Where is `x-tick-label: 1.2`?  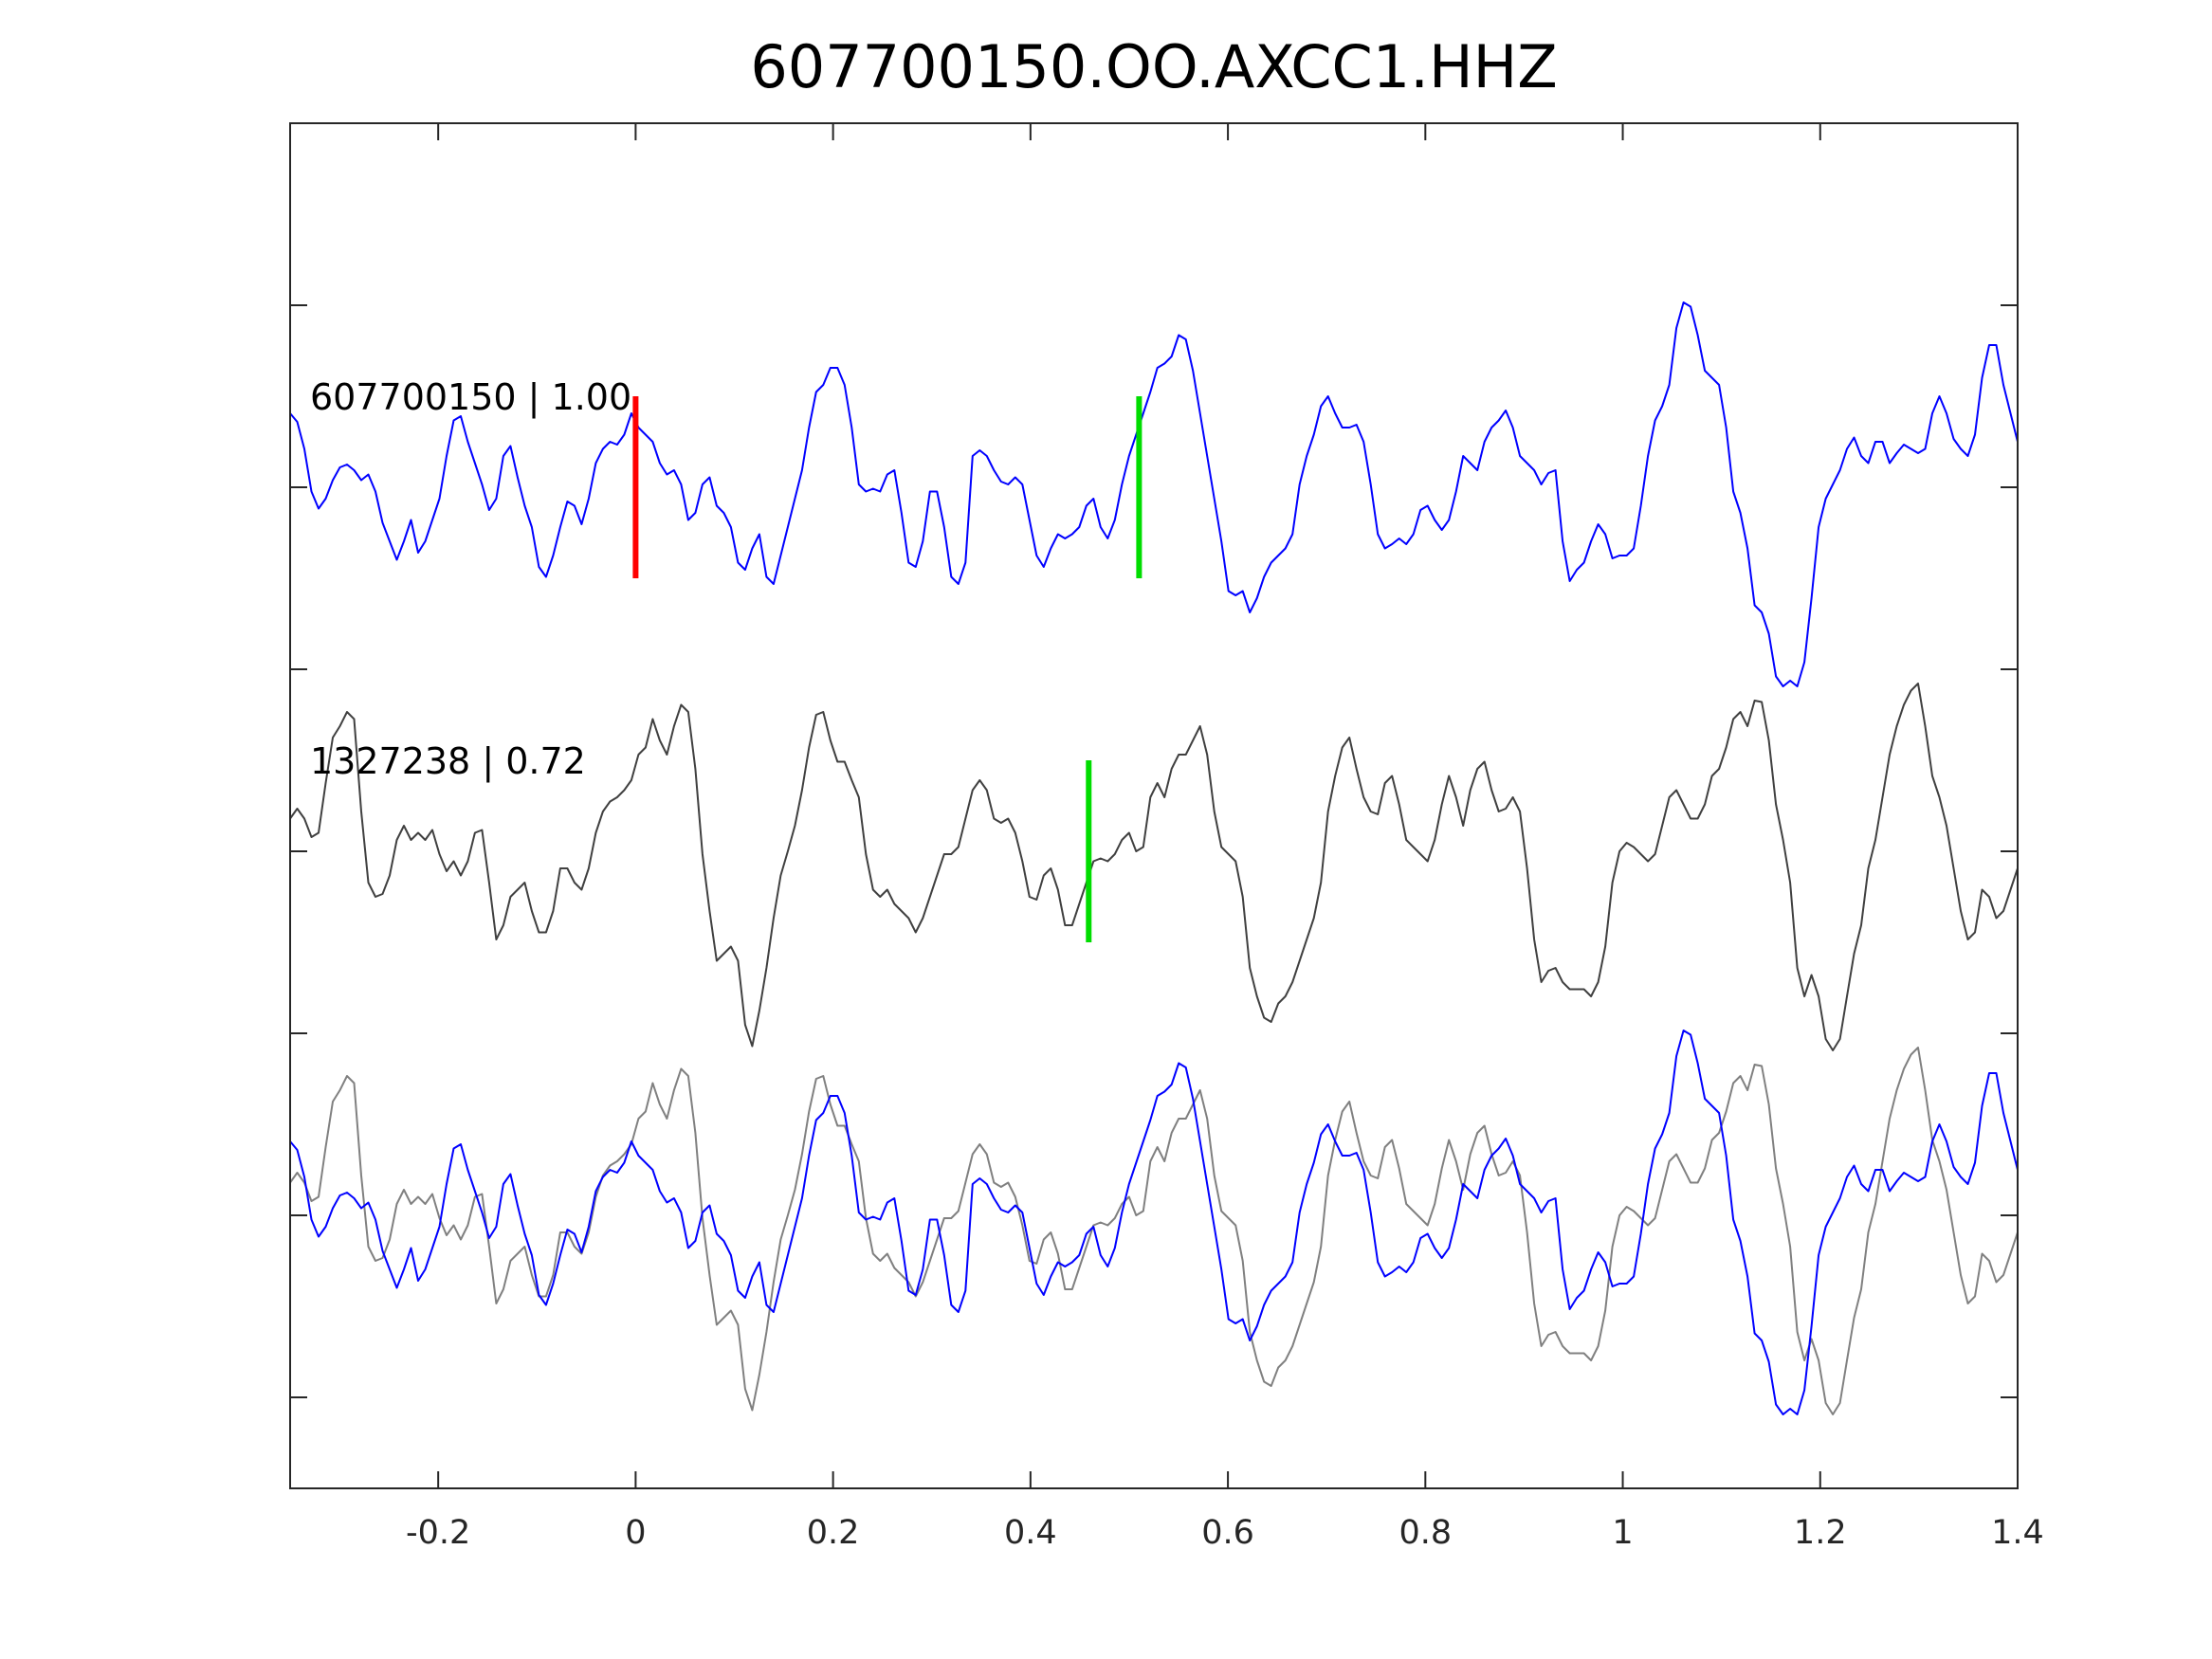
x-tick-label: 1.2 is located at coordinates (1820, 1533).